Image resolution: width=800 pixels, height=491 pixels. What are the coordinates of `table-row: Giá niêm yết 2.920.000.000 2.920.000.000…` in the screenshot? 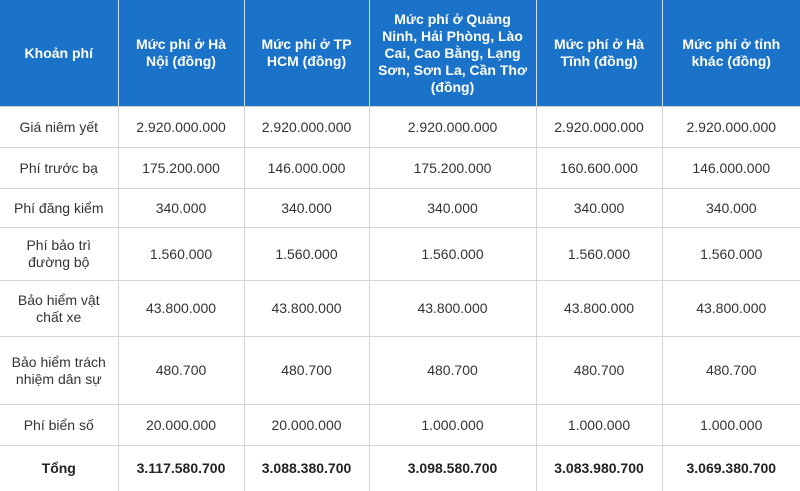 It's located at (400, 127).